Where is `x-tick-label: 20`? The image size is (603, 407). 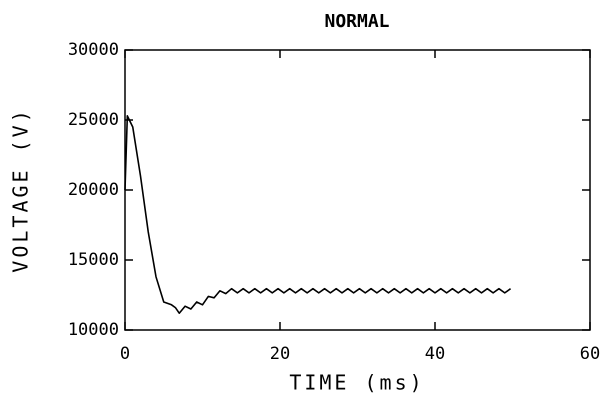
x-tick-label: 20 is located at coordinates (280, 354).